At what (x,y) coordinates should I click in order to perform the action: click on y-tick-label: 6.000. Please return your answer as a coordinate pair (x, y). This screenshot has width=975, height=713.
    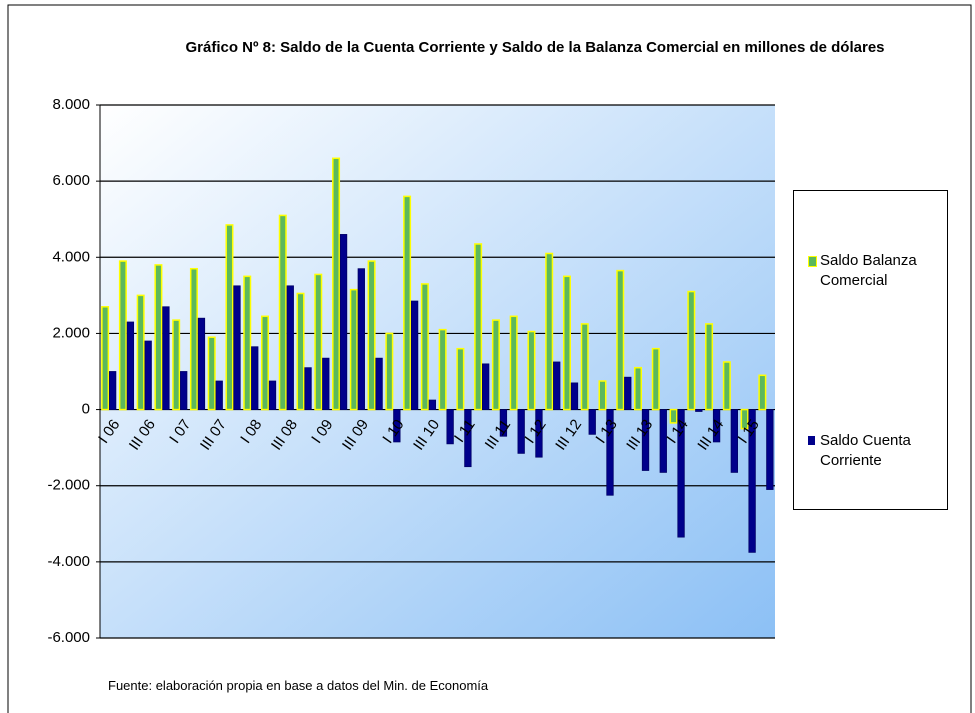
    Looking at the image, I should click on (71, 180).